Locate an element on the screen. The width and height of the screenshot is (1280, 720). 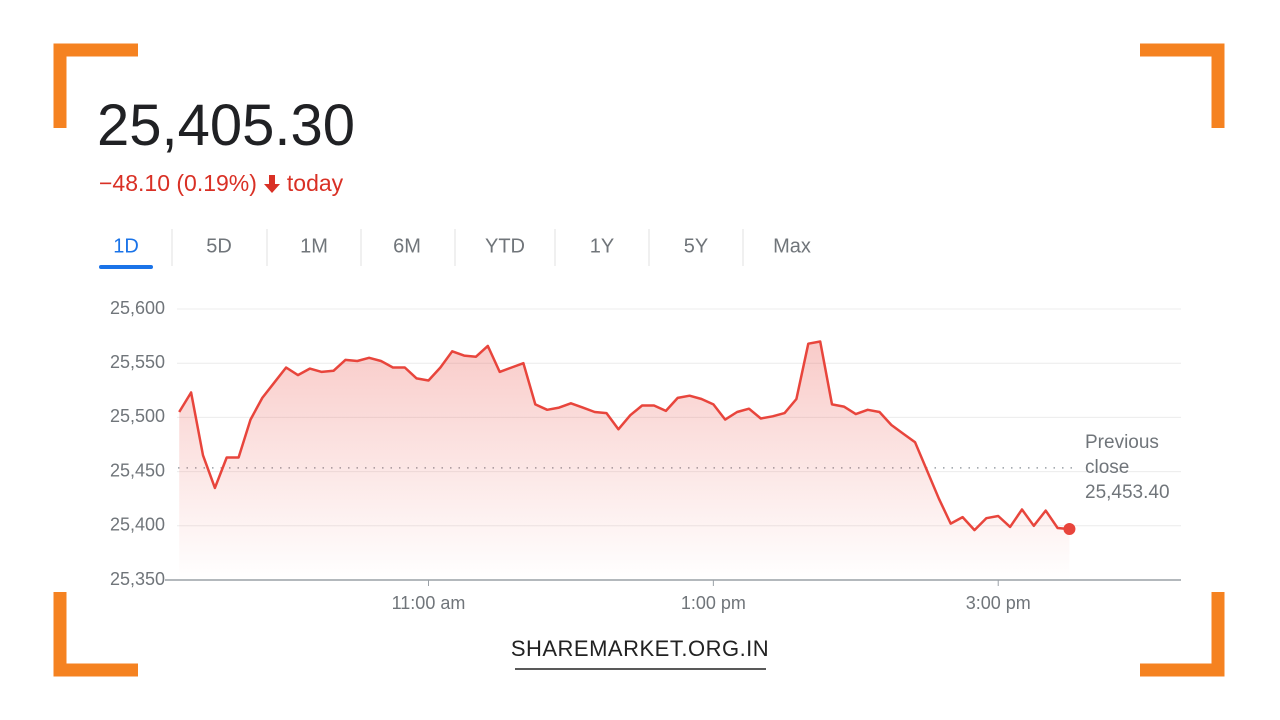
footer: SHAREMARKET.ORG.IN is located at coordinates (640, 648).